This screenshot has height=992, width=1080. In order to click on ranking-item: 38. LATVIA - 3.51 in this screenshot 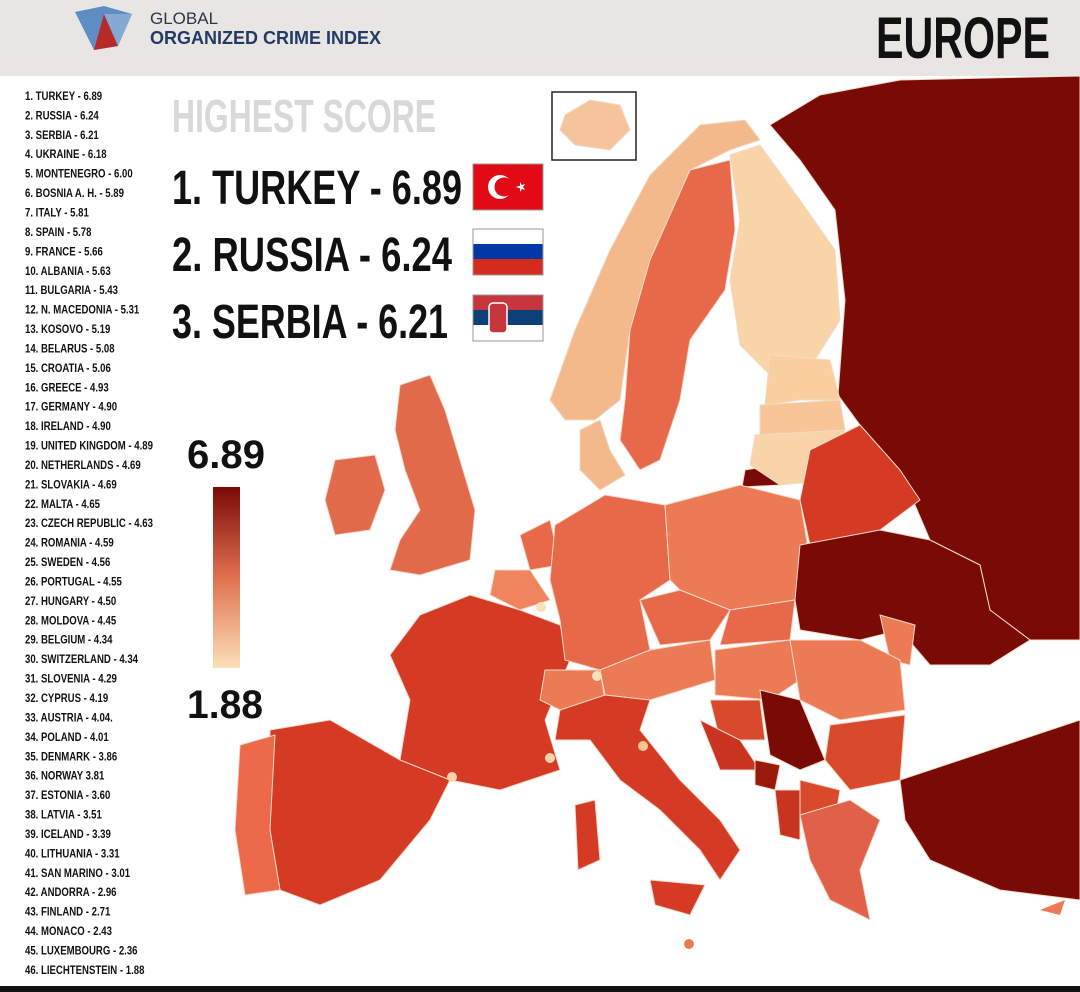, I will do `click(63, 815)`.